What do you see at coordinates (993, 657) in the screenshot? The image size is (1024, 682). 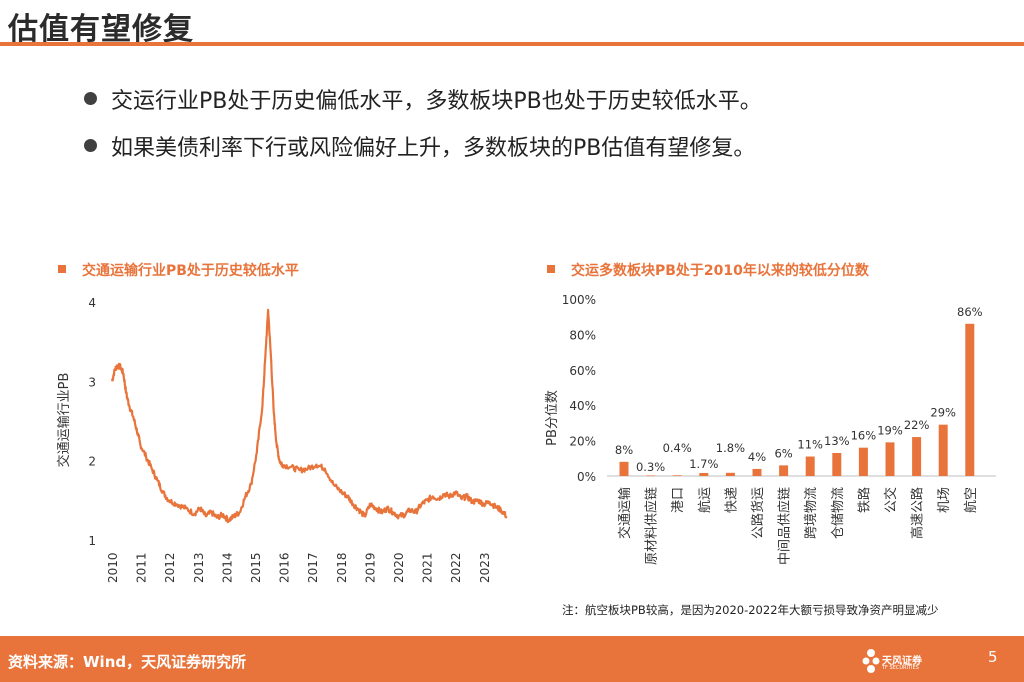 I see `page-number: 5` at bounding box center [993, 657].